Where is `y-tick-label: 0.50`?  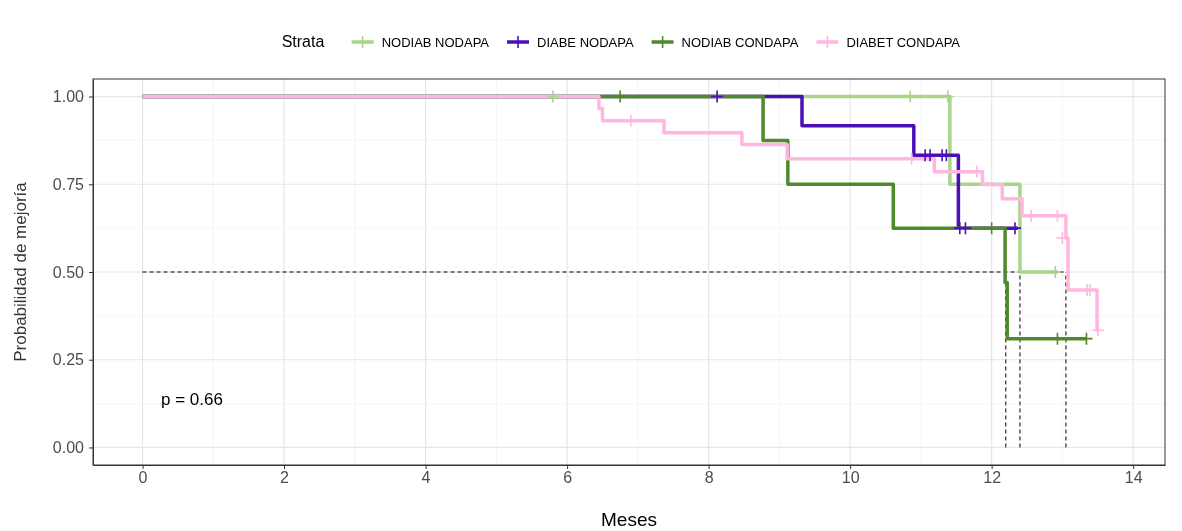 y-tick-label: 0.50 is located at coordinates (68, 272).